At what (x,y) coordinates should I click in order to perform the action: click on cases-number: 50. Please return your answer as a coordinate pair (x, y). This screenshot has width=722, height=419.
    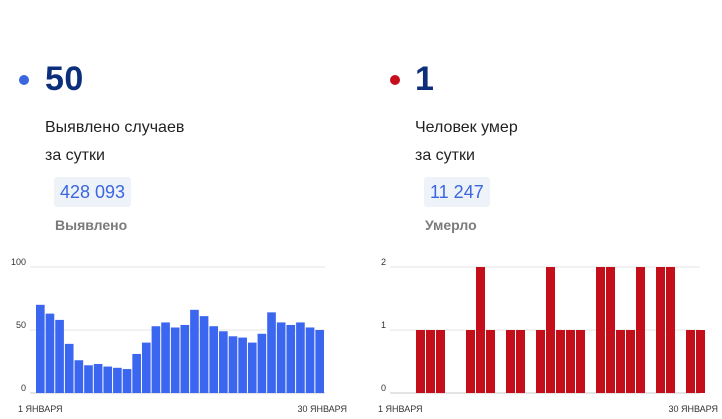
    Looking at the image, I should click on (64, 79).